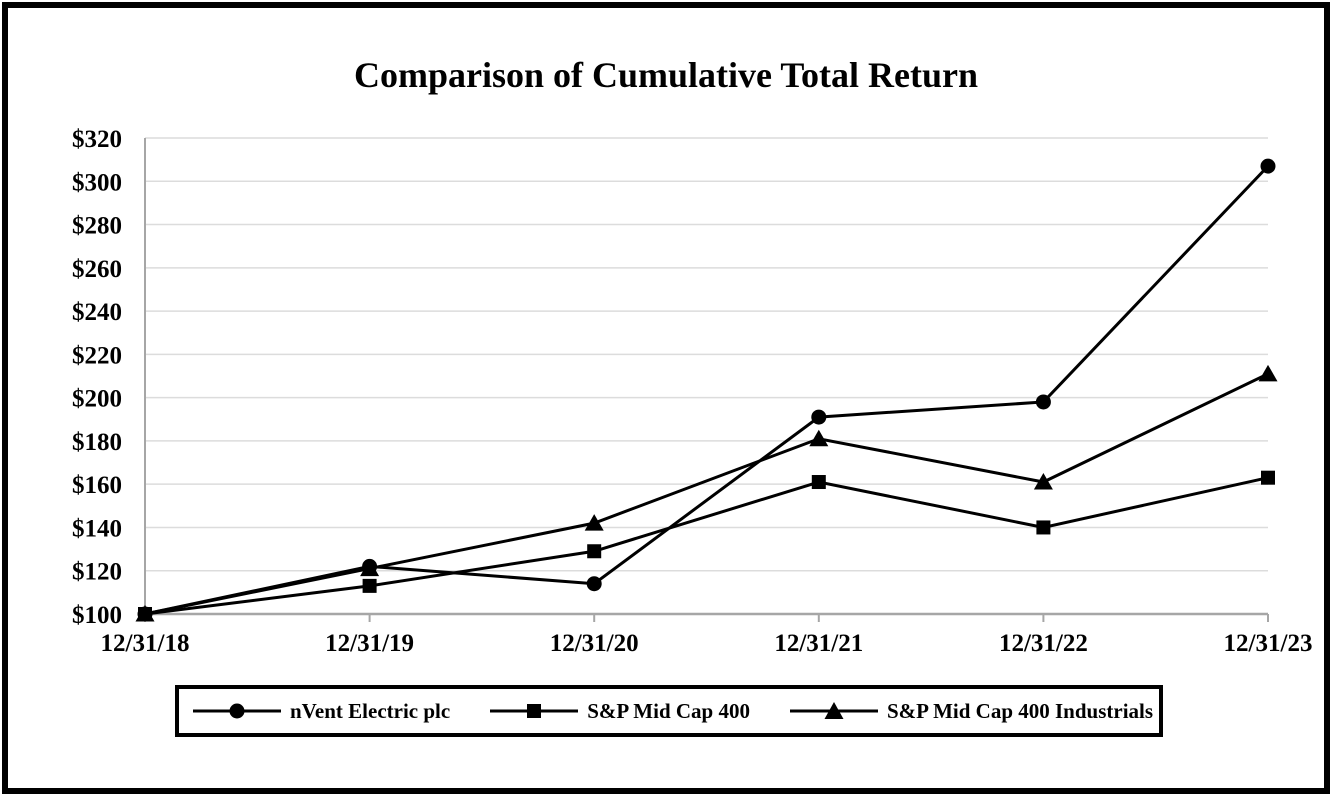 The height and width of the screenshot is (796, 1332). Describe the element at coordinates (1020, 710) in the screenshot. I see `legend-label-sp-mid-cap-400-industrials: S&P Mid Cap 400 Industrials` at that location.